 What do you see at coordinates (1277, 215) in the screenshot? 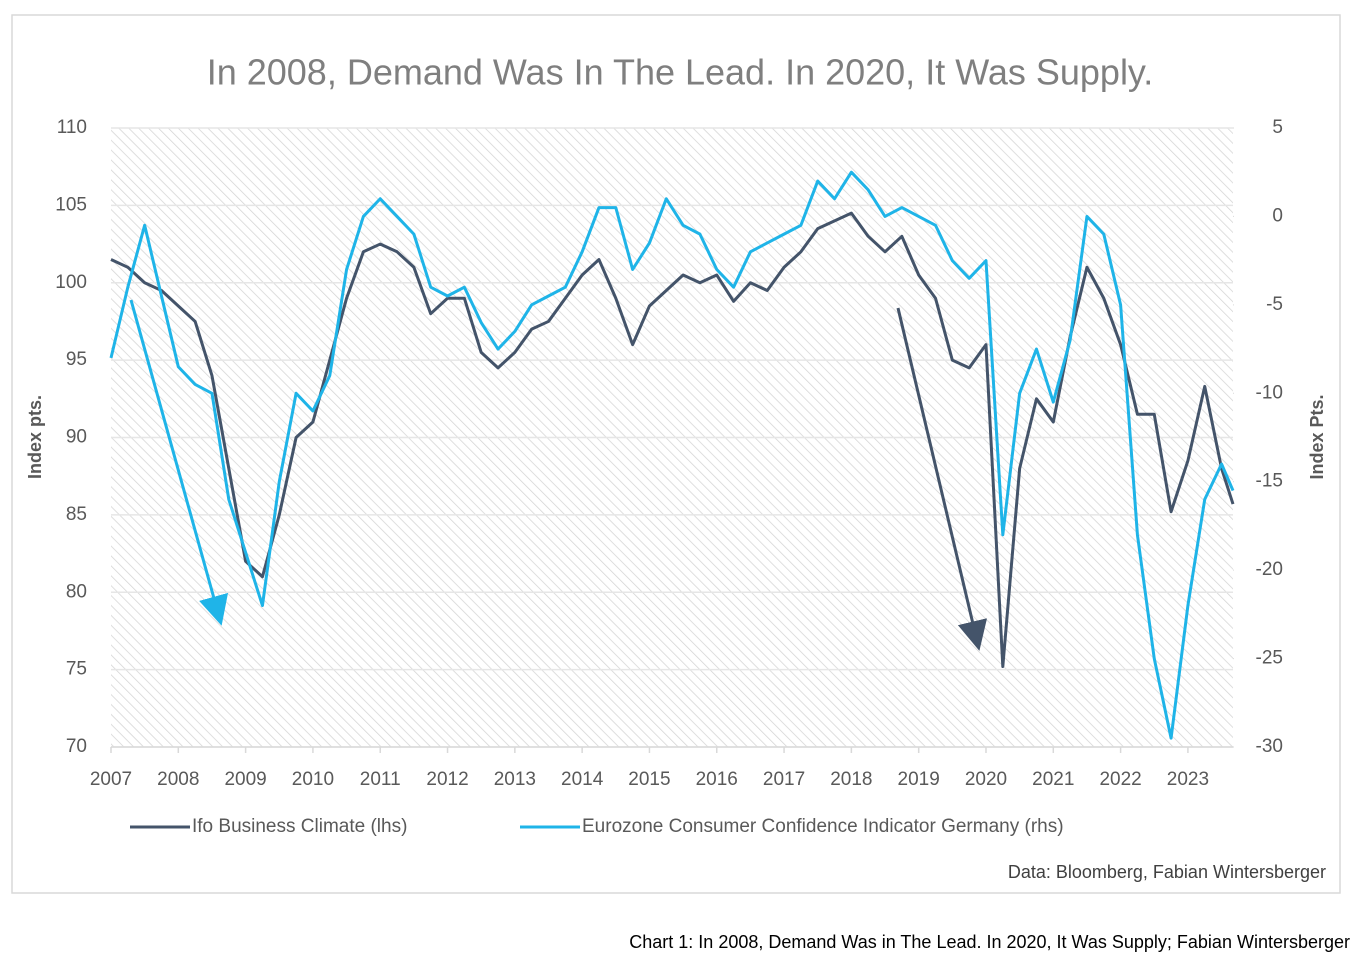
I see `y2-tick-label: 0` at bounding box center [1277, 215].